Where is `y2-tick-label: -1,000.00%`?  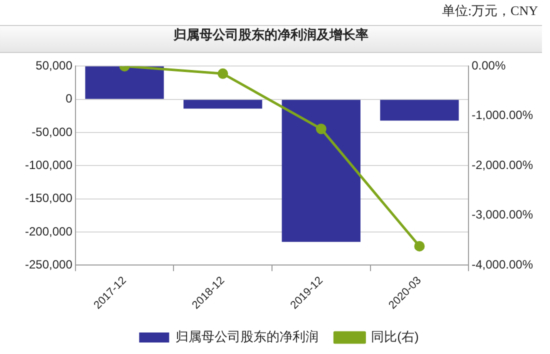 y2-tick-label: -1,000.00% is located at coordinates (503, 115).